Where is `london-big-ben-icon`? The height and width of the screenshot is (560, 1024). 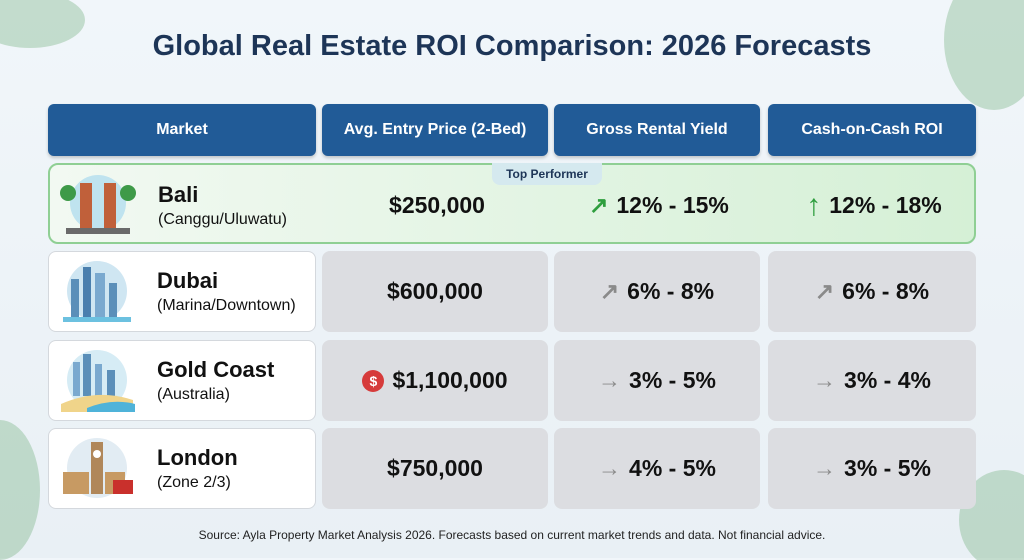 london-big-ben-icon is located at coordinates (98, 467).